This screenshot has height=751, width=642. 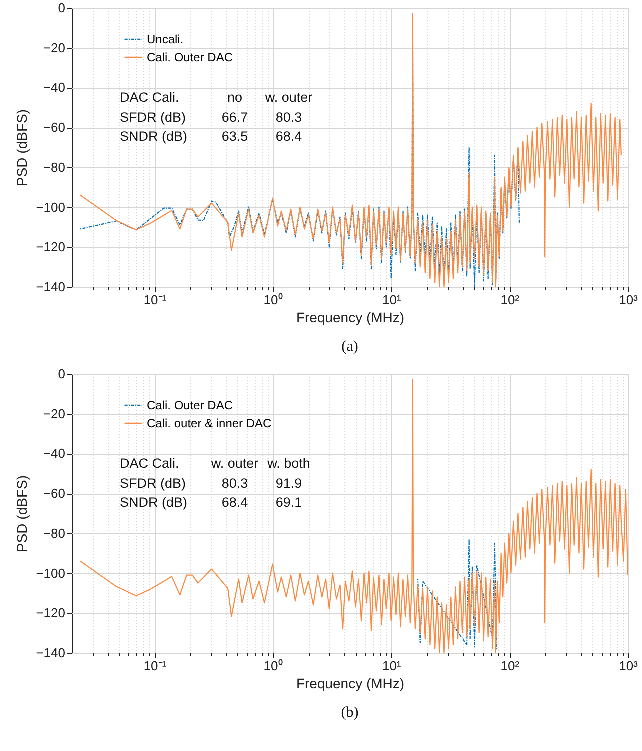 What do you see at coordinates (235, 97) in the screenshot?
I see `annotation: no` at bounding box center [235, 97].